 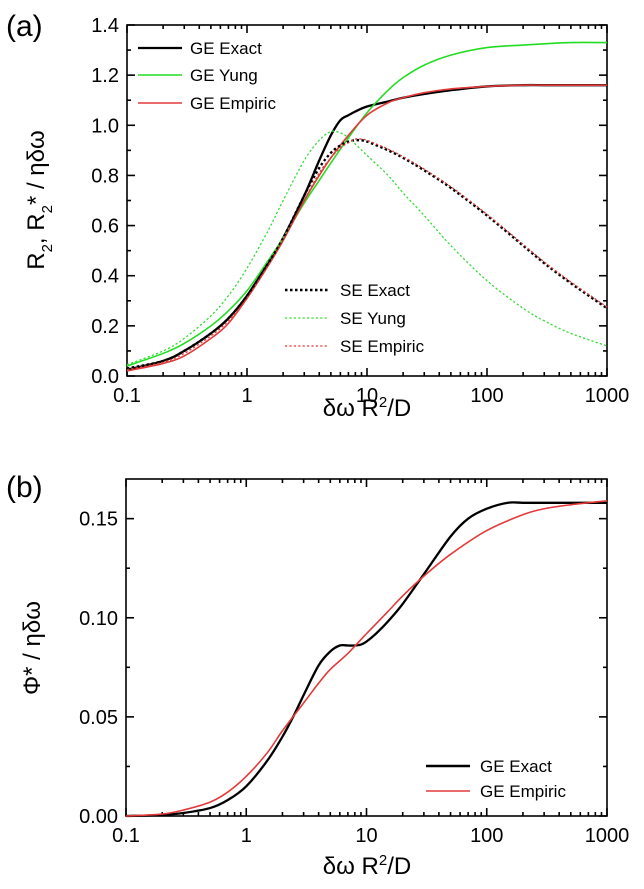 I want to click on panel-a-x-axis-label: δω R2/D, so click(x=367, y=408).